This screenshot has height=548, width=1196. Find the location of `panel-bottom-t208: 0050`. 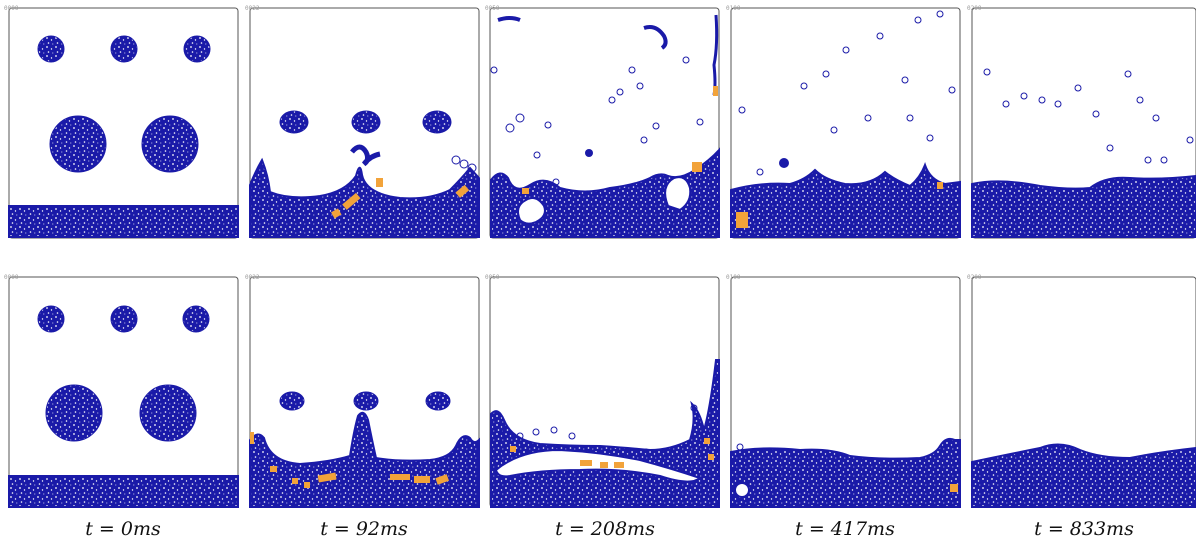

panel-bottom-t208: 0050 is located at coordinates (602, 391).